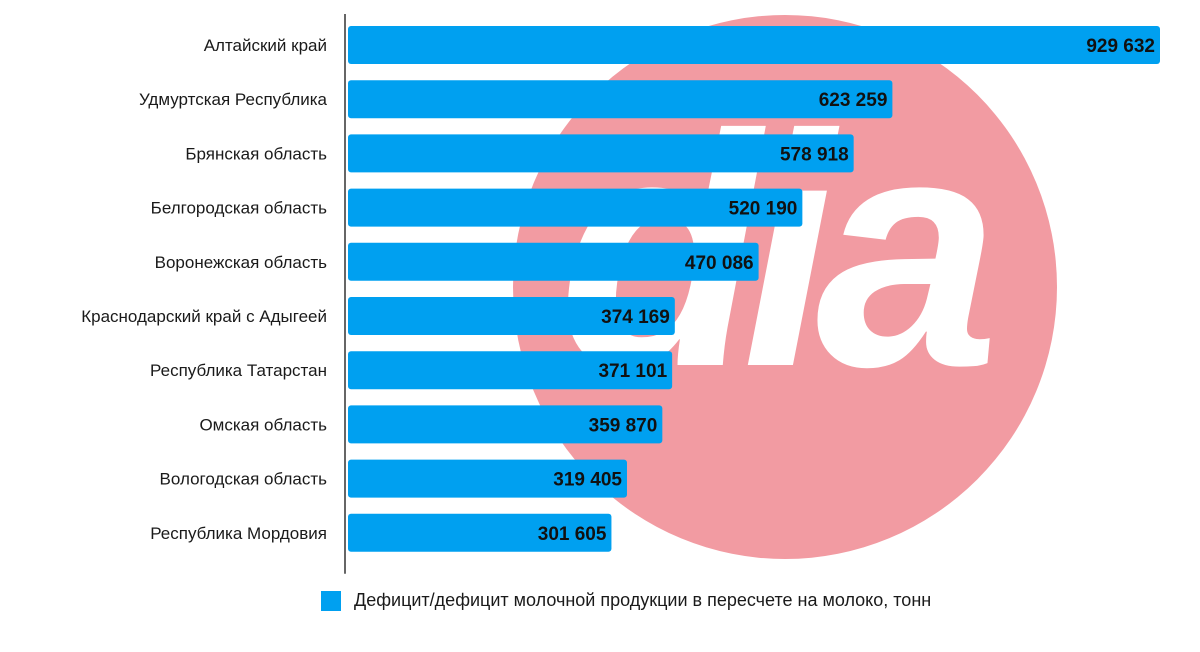 This screenshot has width=1200, height=652. I want to click on value-label: 301 605, so click(572, 534).